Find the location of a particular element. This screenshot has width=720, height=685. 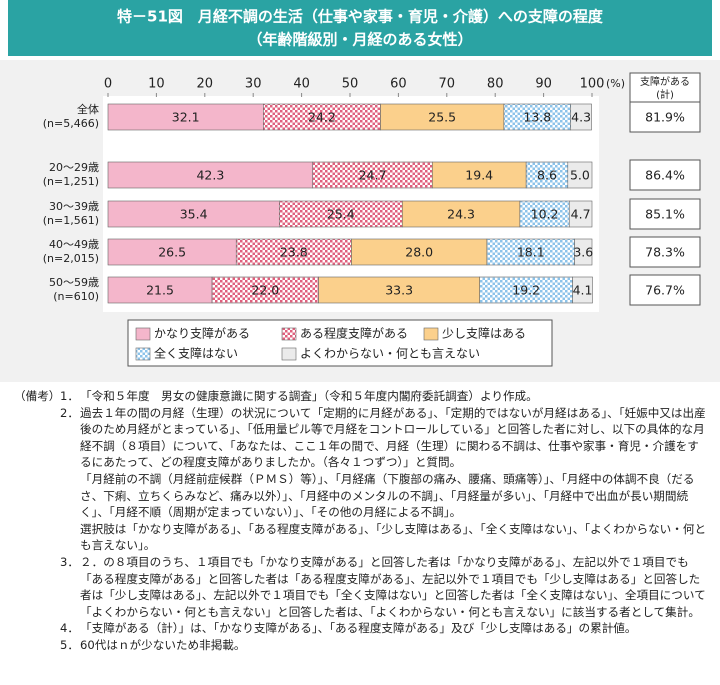

value-label: 19.2 is located at coordinates (526, 290).